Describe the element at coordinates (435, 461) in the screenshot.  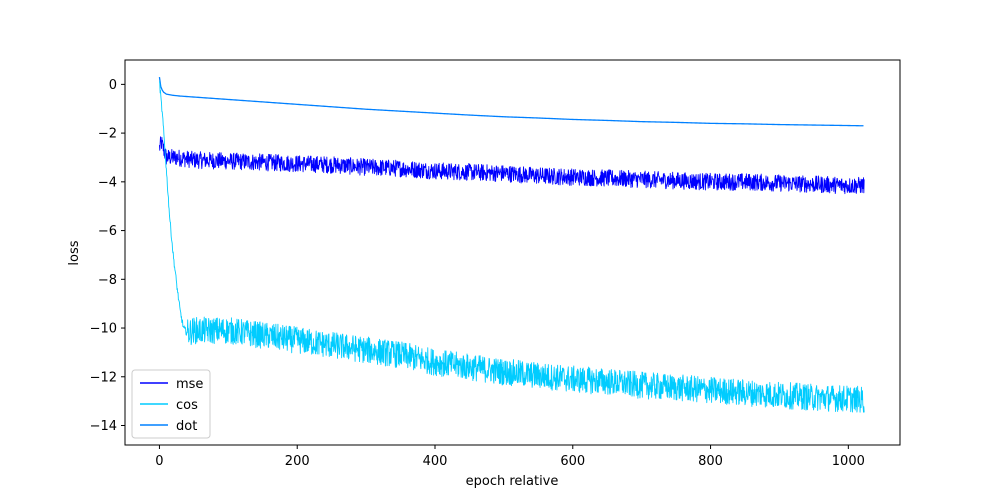
I see `x-tick-label: 400` at that location.